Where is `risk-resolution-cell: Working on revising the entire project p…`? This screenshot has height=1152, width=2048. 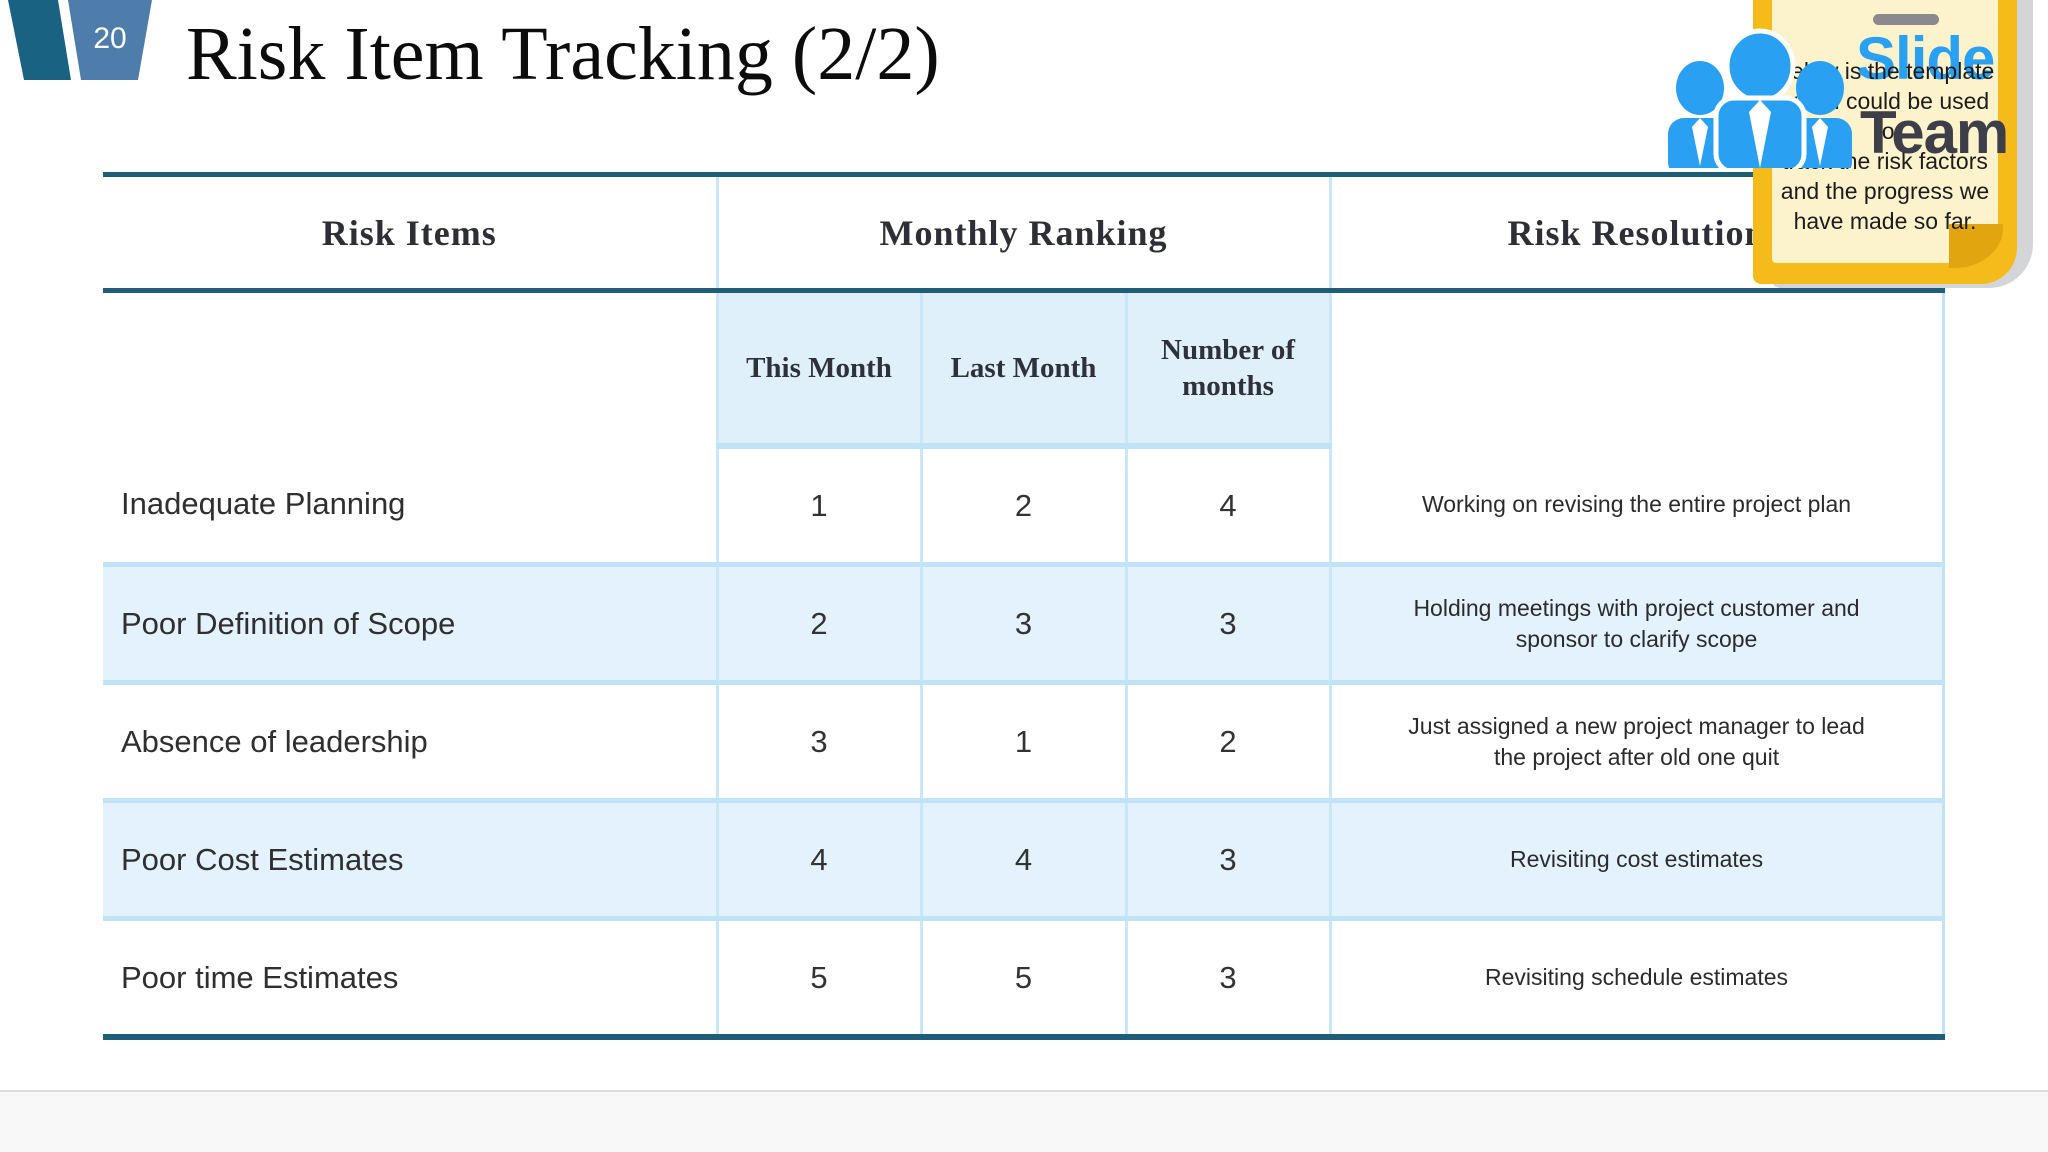 risk-resolution-cell: Working on revising the entire project p… is located at coordinates (1636, 505).